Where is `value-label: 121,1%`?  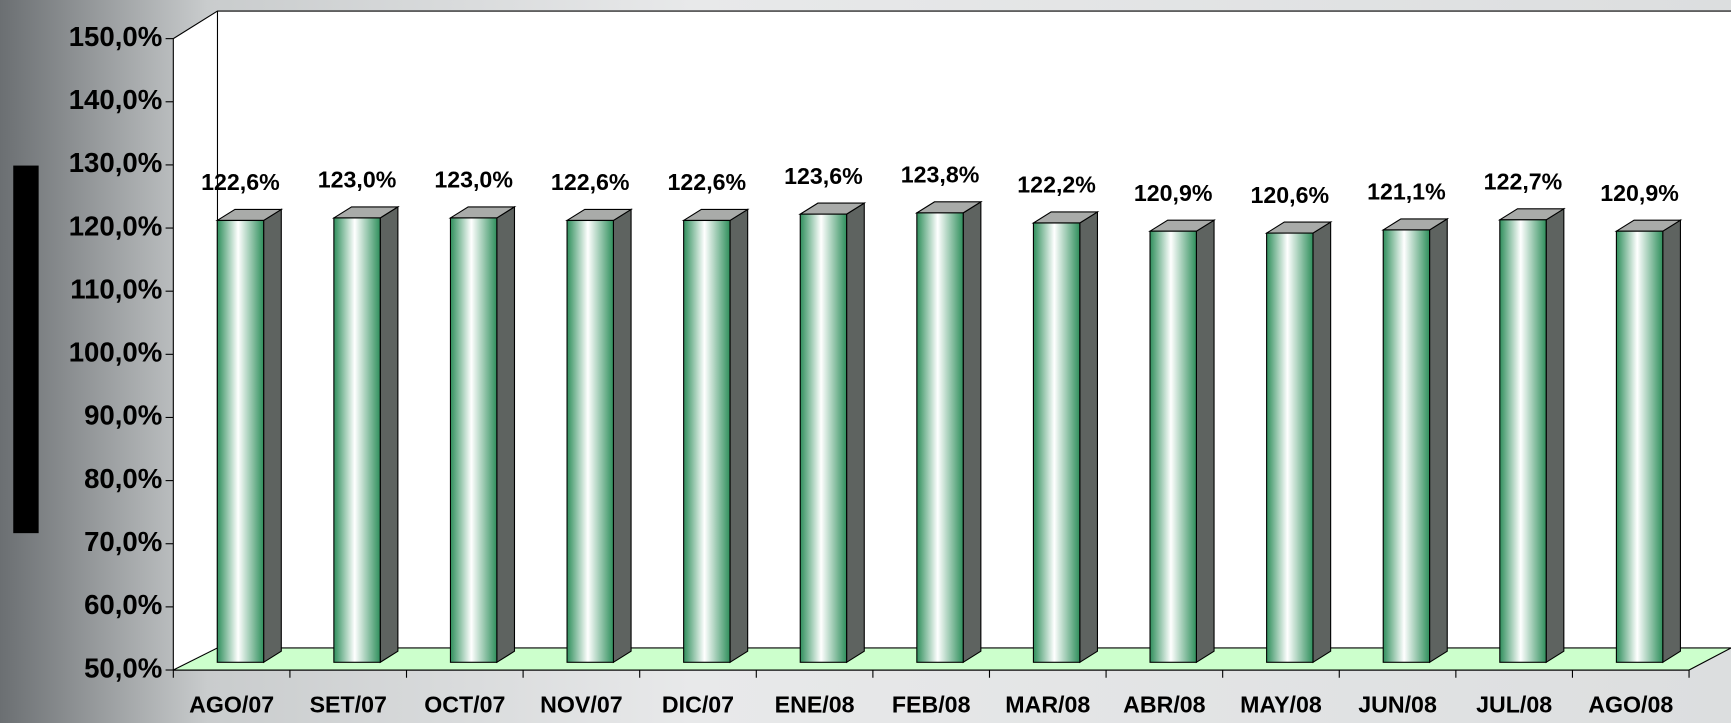 value-label: 121,1% is located at coordinates (1406, 192).